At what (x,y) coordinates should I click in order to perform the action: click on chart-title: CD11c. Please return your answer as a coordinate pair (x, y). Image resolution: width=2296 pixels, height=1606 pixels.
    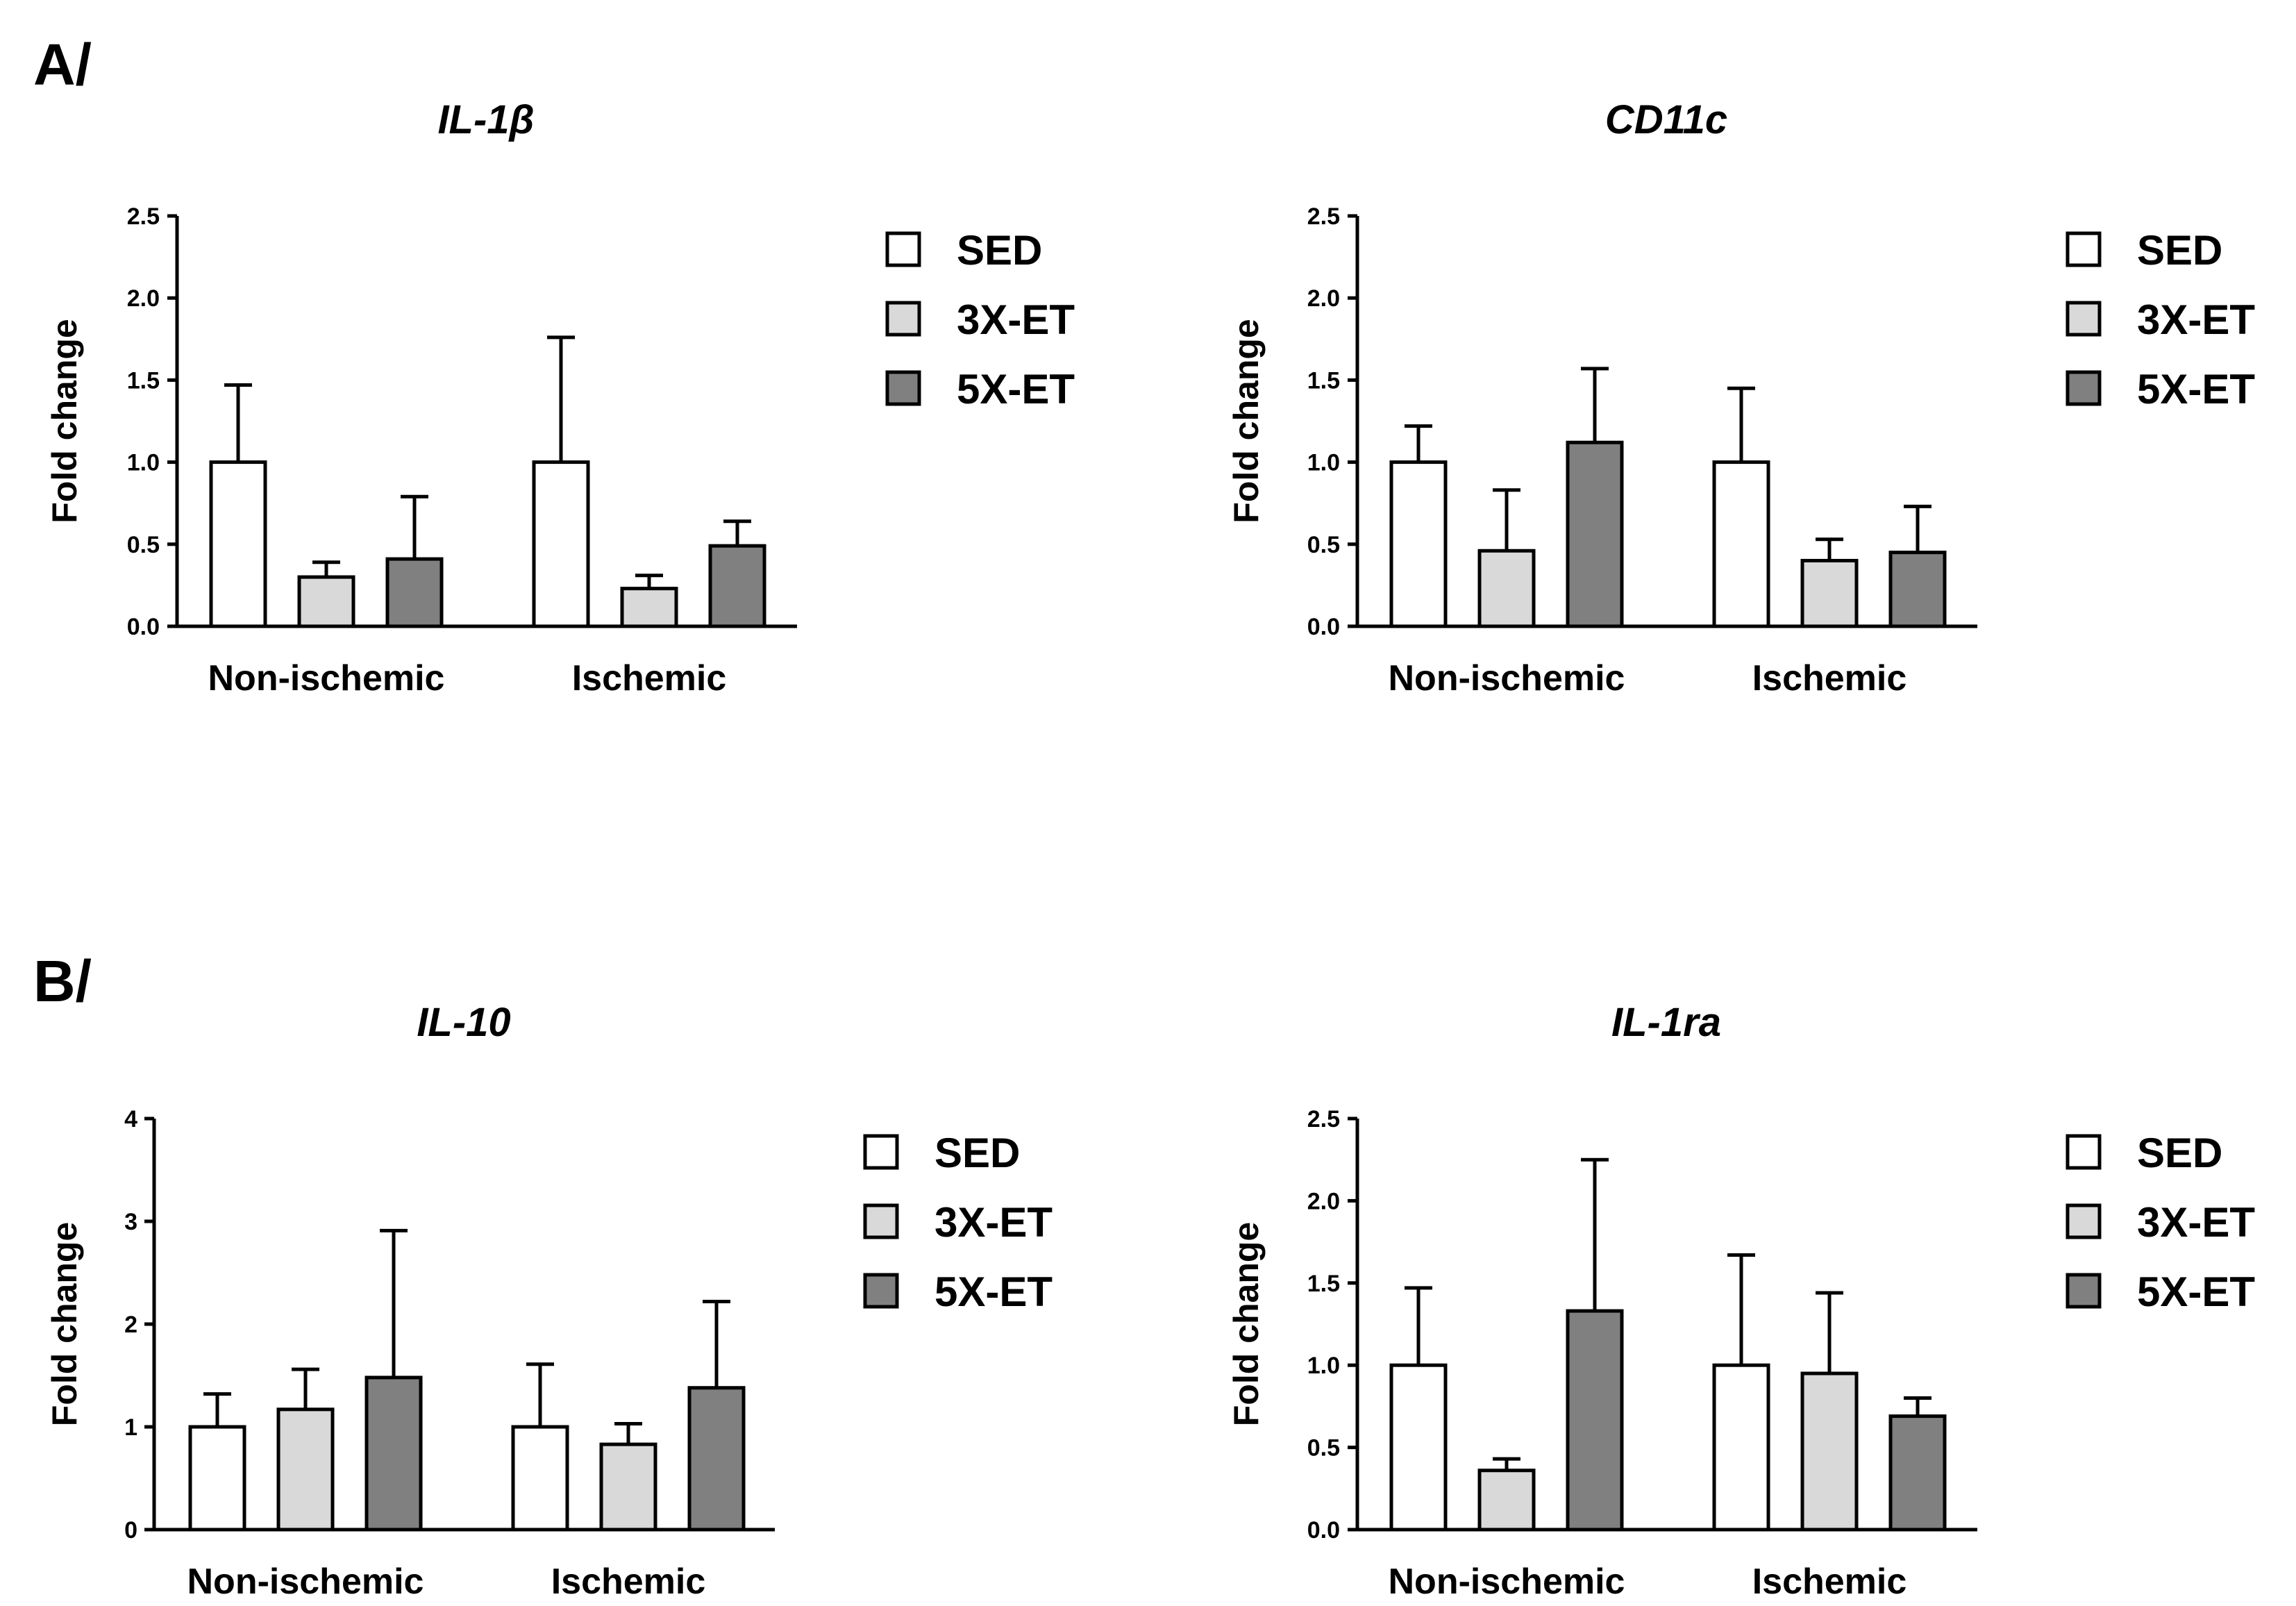
    Looking at the image, I should click on (1666, 119).